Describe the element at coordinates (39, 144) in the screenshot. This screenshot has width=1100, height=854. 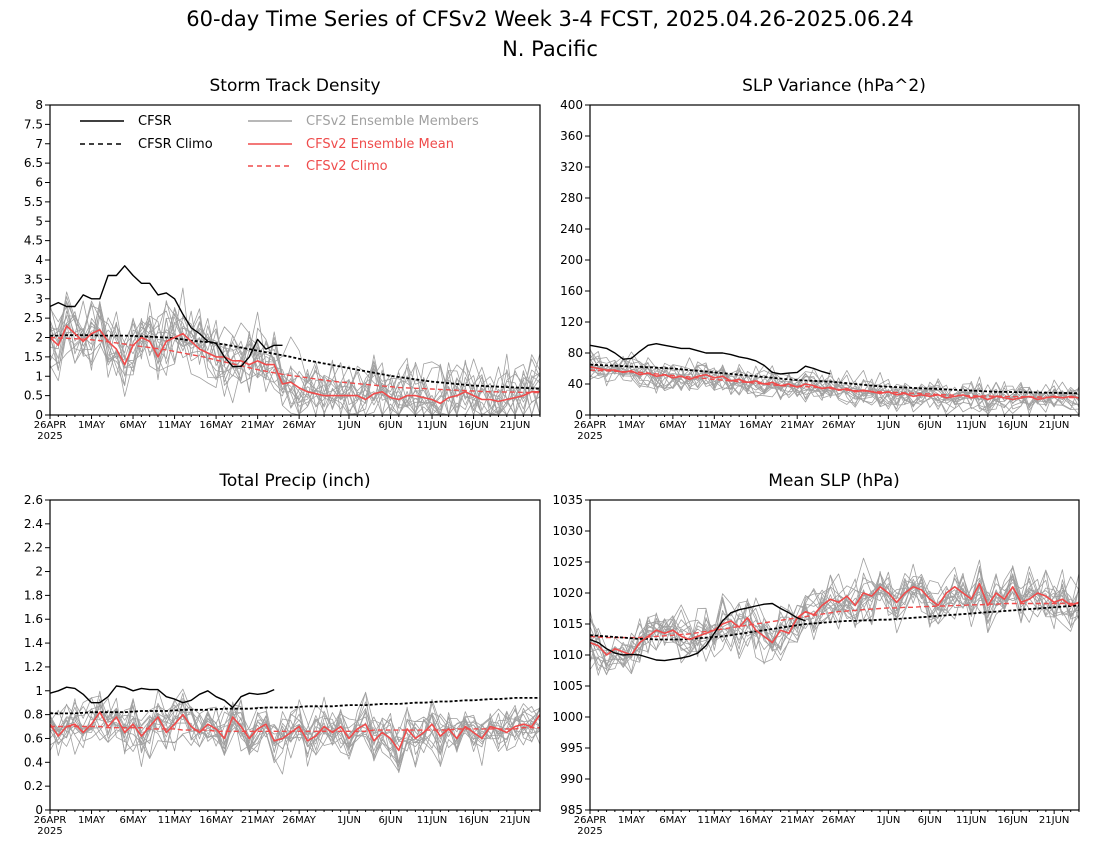
I see `y-tick-label: 7` at that location.